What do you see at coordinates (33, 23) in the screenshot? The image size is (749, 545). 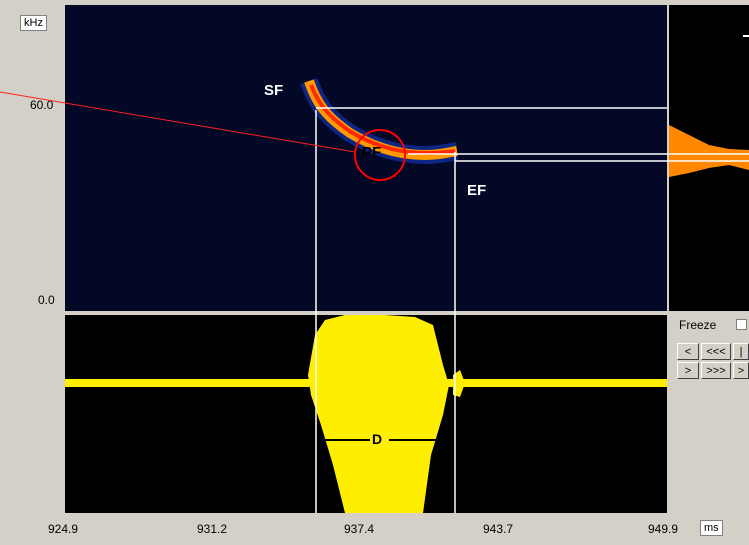 I see `y-unit-label: kHz` at bounding box center [33, 23].